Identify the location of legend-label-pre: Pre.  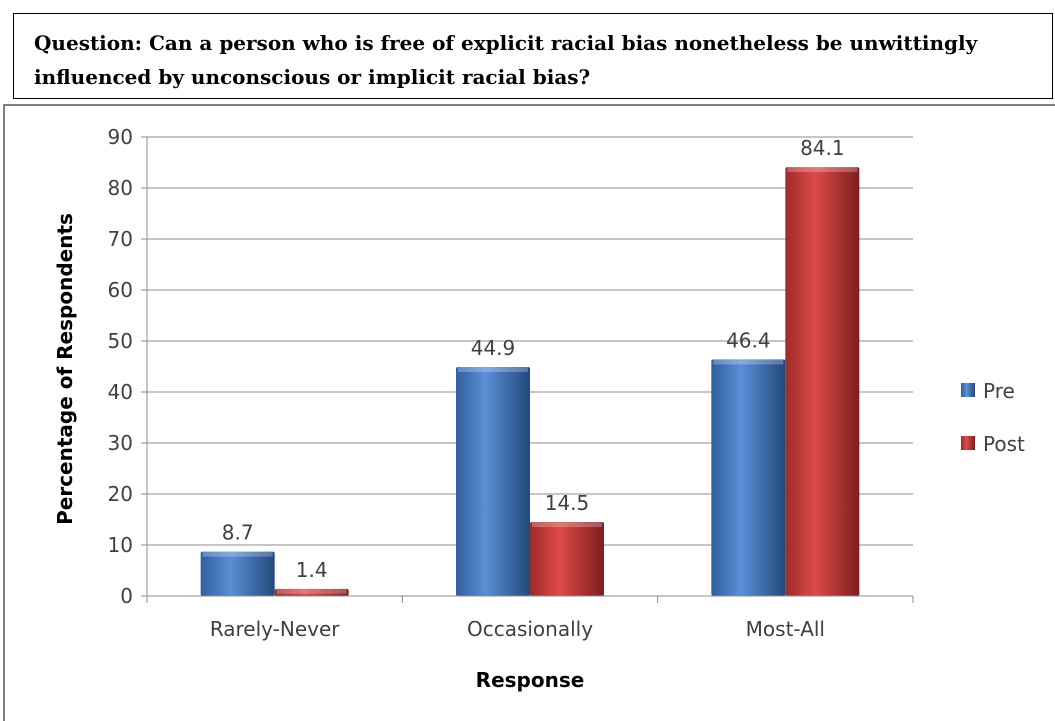
(999, 391).